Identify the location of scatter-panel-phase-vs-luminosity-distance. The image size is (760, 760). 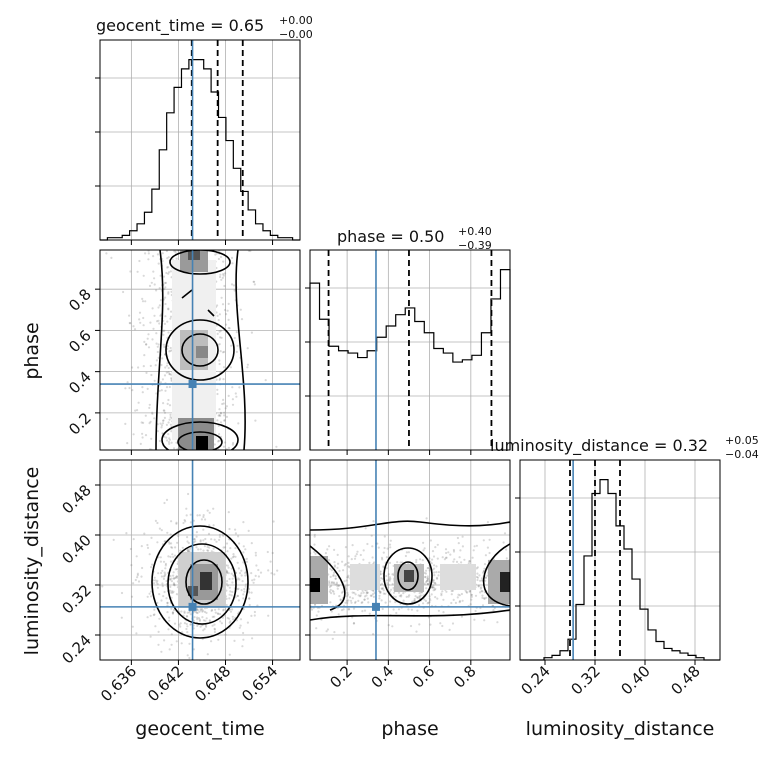
(408, 562).